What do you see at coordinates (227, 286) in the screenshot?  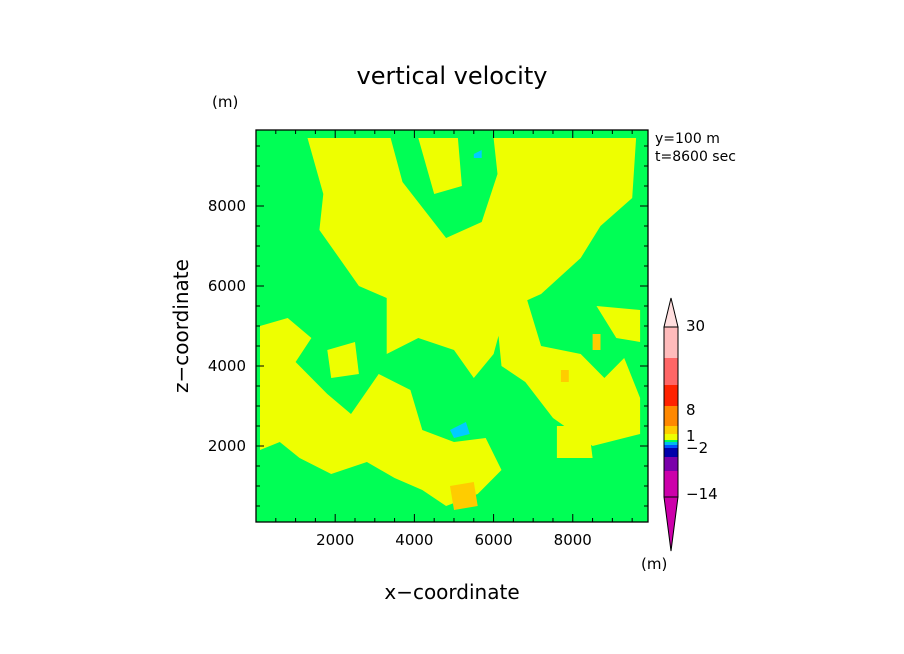 I see `y-tick-label: 6000` at bounding box center [227, 286].